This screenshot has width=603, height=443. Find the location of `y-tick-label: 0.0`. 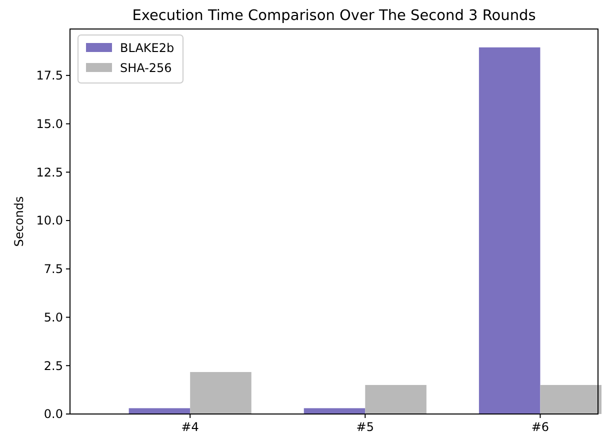

y-tick-label: 0.0 is located at coordinates (53, 414).